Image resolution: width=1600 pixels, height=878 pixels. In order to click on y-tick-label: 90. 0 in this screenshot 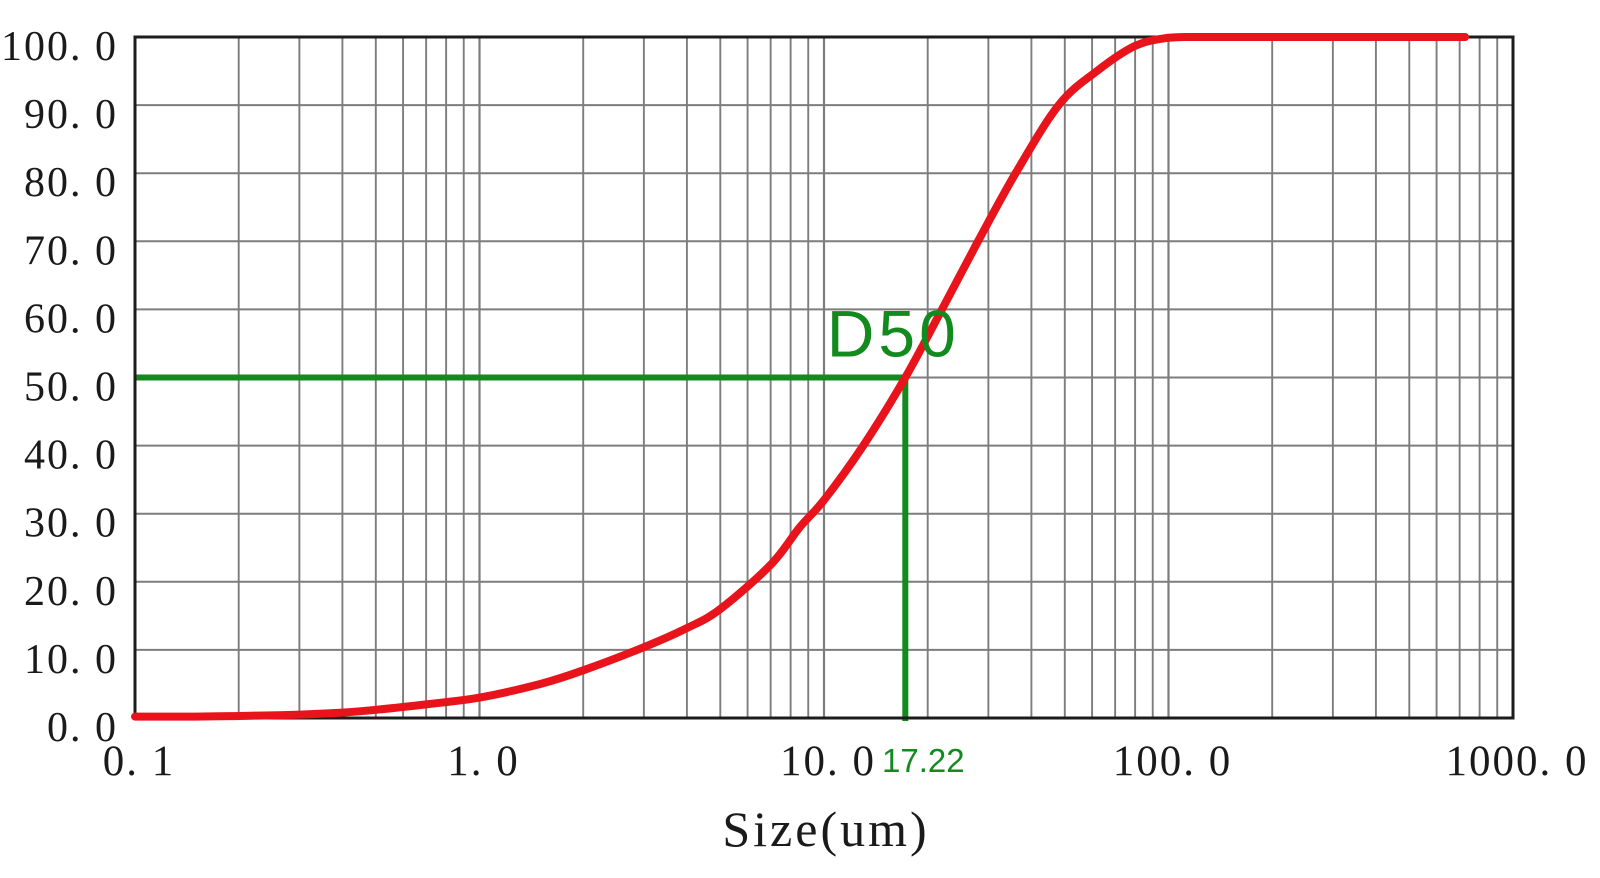, I will do `click(71, 115)`.